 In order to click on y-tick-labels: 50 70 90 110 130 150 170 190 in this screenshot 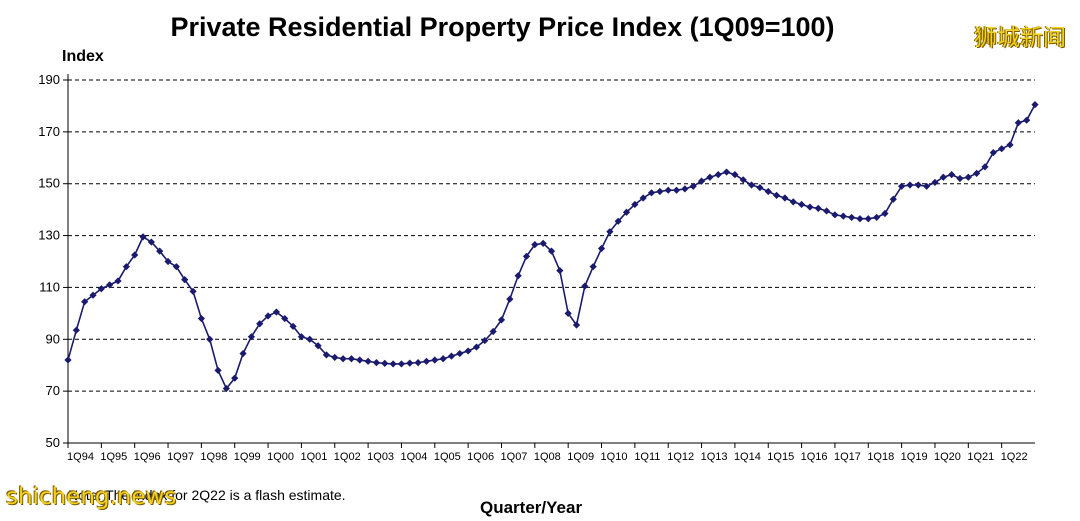, I will do `click(49, 261)`.